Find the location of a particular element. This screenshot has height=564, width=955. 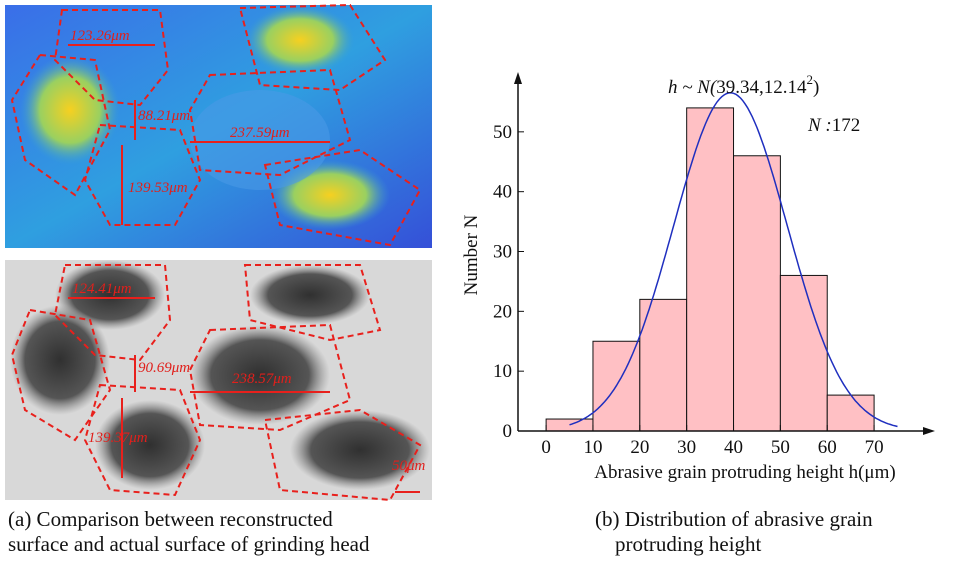

x-tick-label: 50 is located at coordinates (780, 447).